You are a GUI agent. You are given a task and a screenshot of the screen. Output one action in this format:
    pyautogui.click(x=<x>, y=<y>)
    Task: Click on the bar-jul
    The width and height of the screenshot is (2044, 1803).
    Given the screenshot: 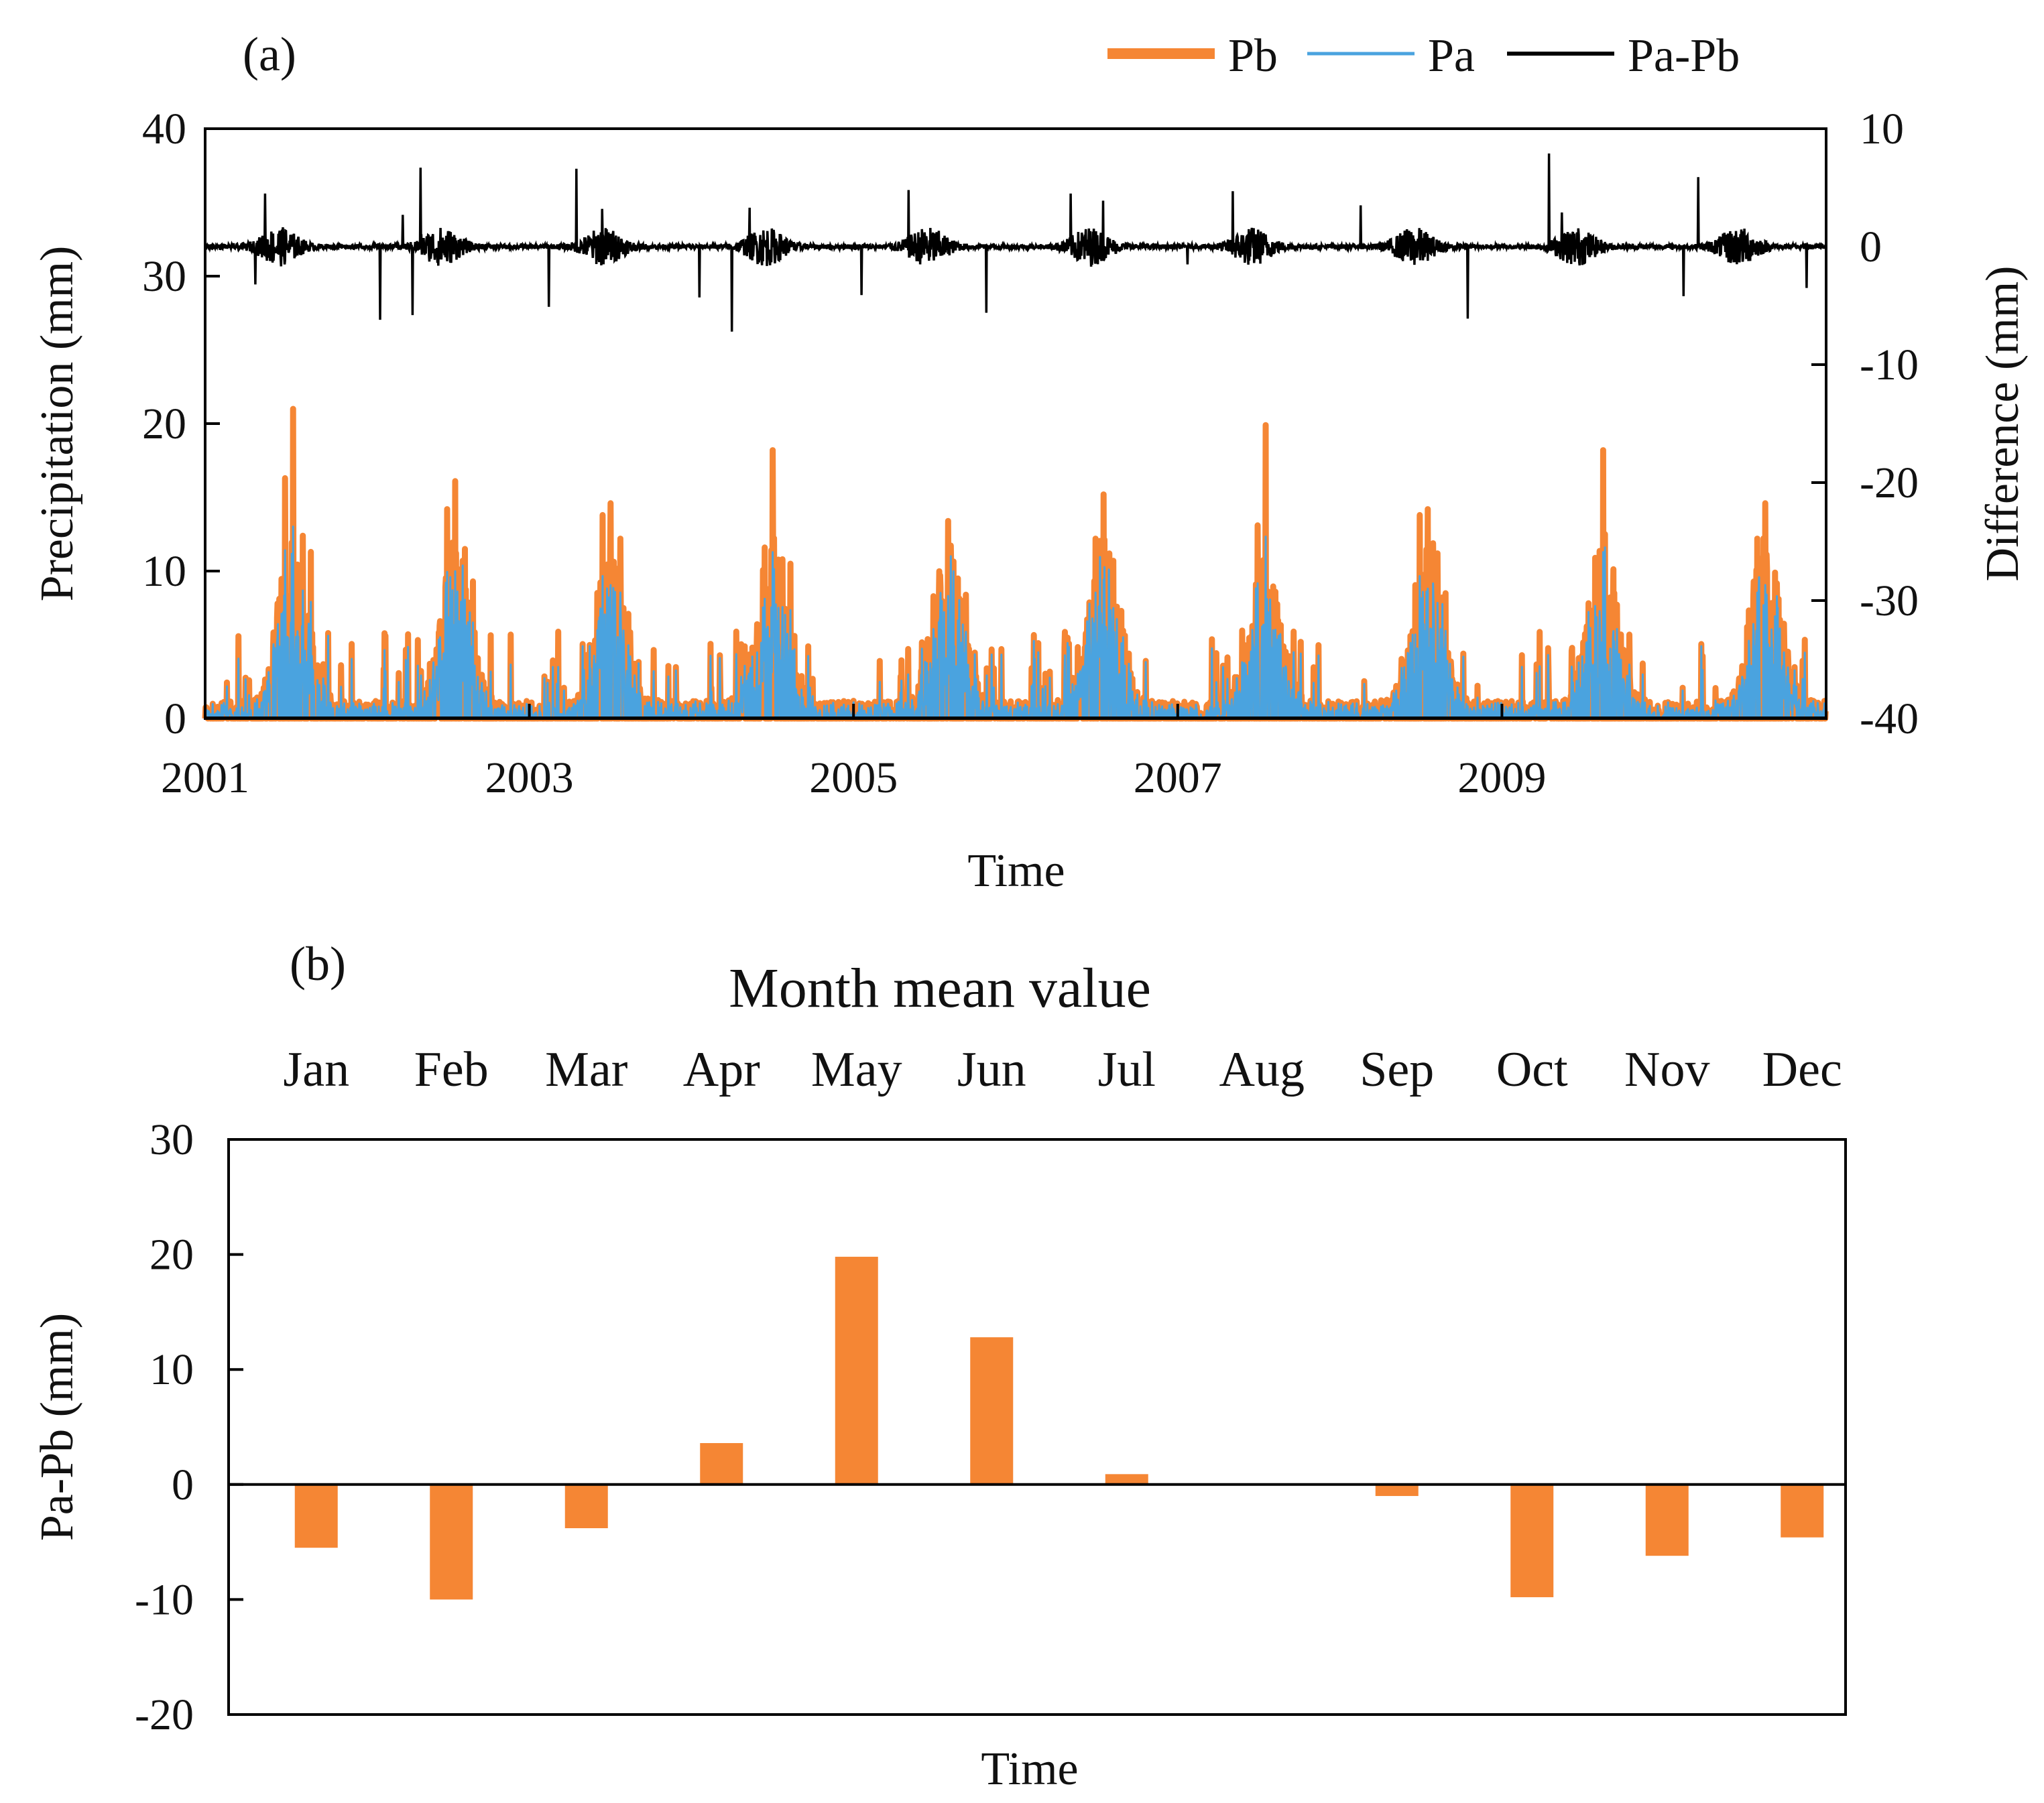 What is the action you would take?
    pyautogui.click(x=1126, y=1479)
    